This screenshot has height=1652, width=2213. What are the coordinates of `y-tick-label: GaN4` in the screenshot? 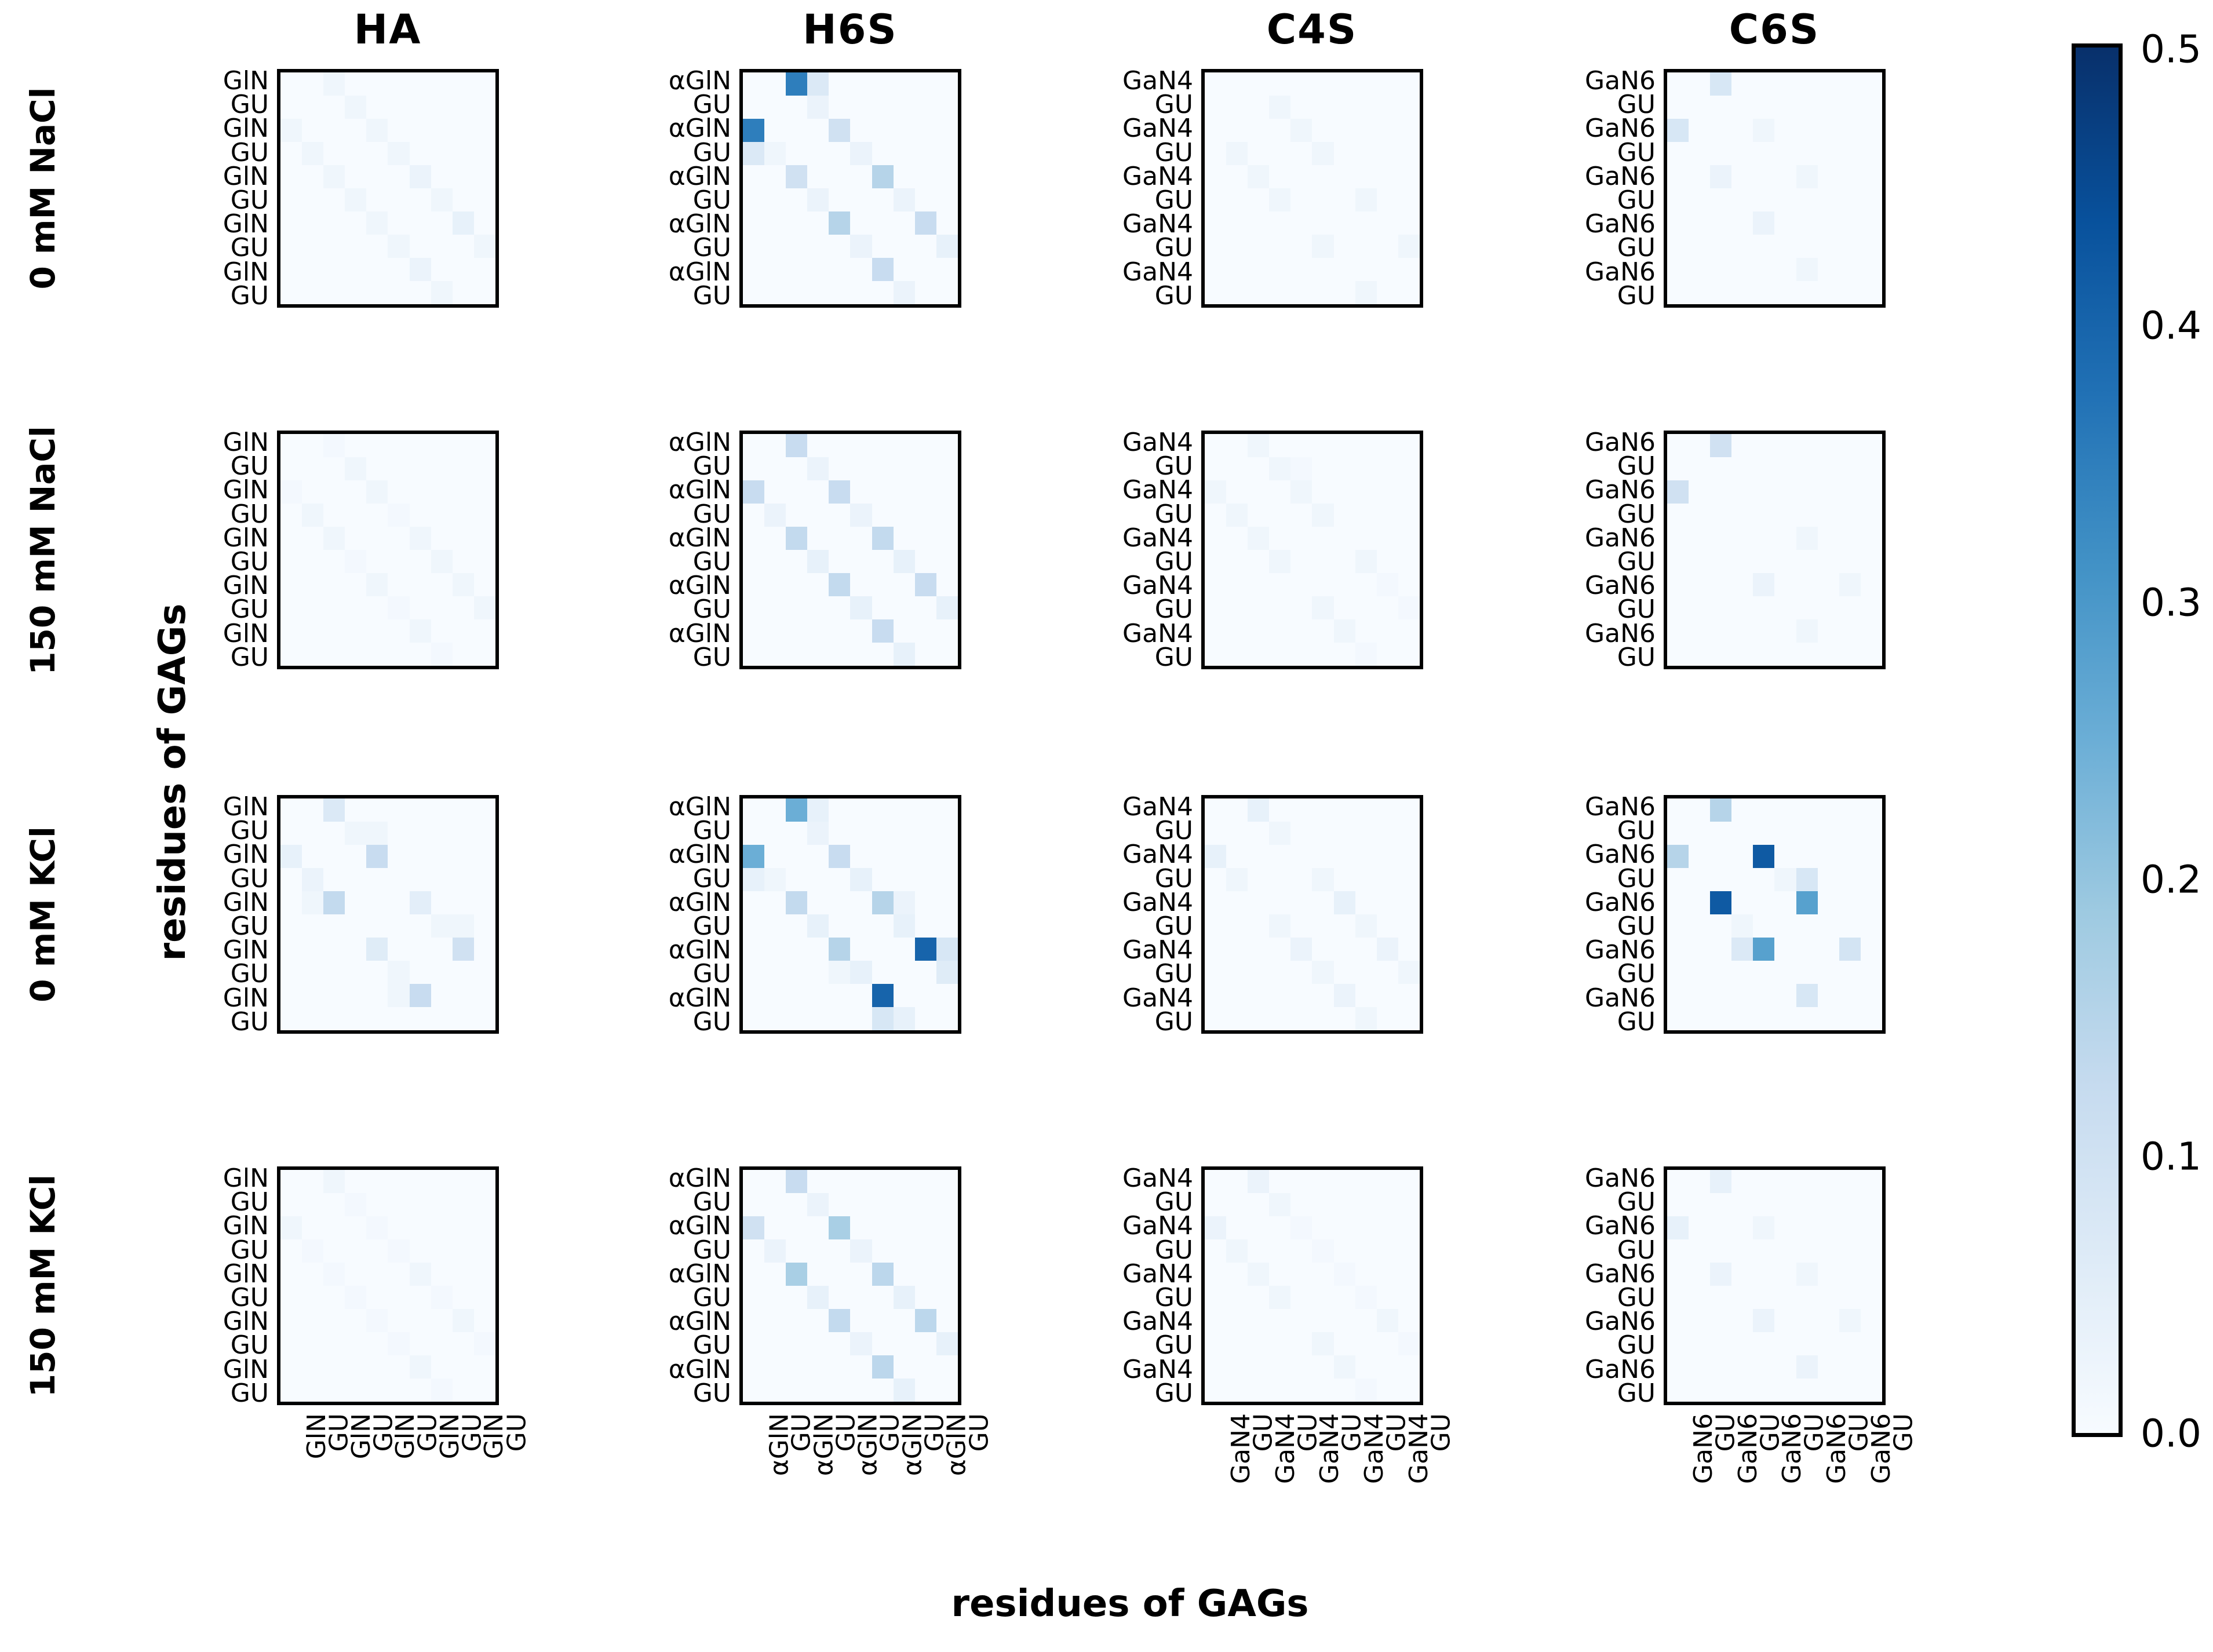 It's located at (1157, 176).